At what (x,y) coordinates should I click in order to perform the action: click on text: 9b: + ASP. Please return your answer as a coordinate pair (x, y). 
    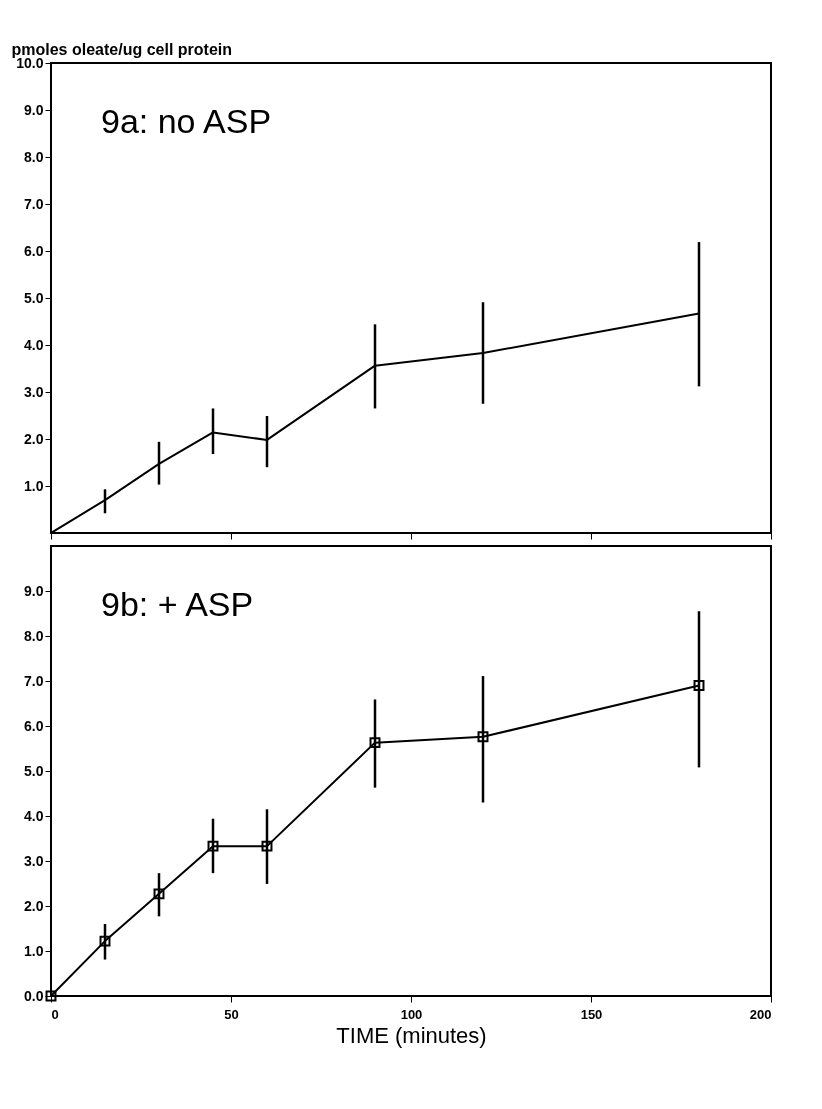
    Looking at the image, I should click on (177, 604).